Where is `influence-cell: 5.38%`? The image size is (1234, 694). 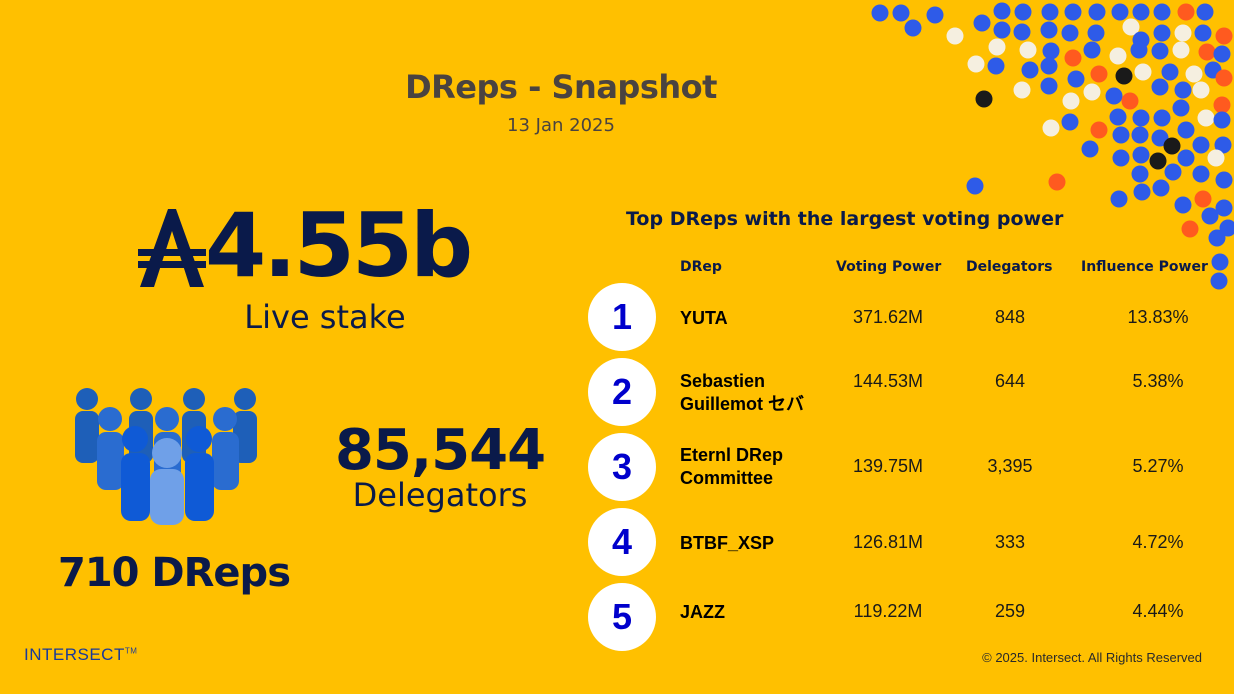
influence-cell: 5.38% is located at coordinates (1158, 381).